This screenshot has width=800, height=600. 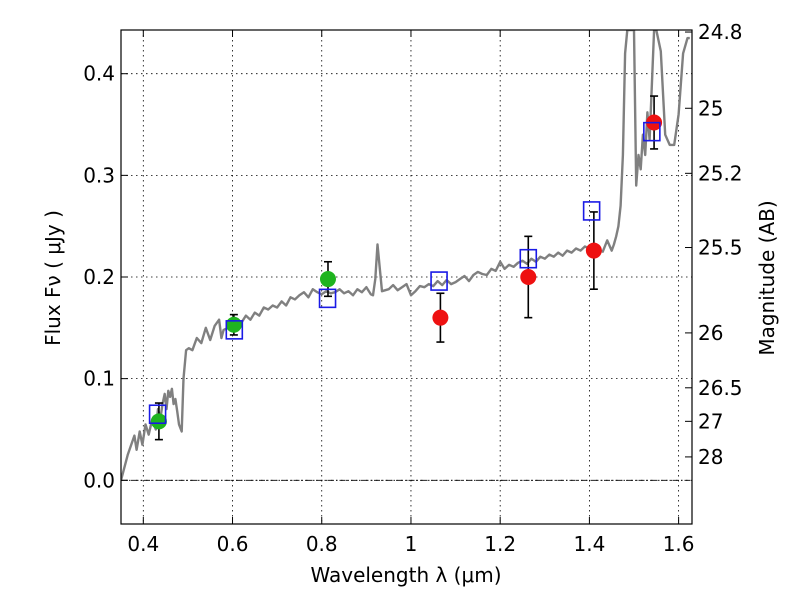 What do you see at coordinates (710, 421) in the screenshot?
I see `mag-tick-label: 27` at bounding box center [710, 421].